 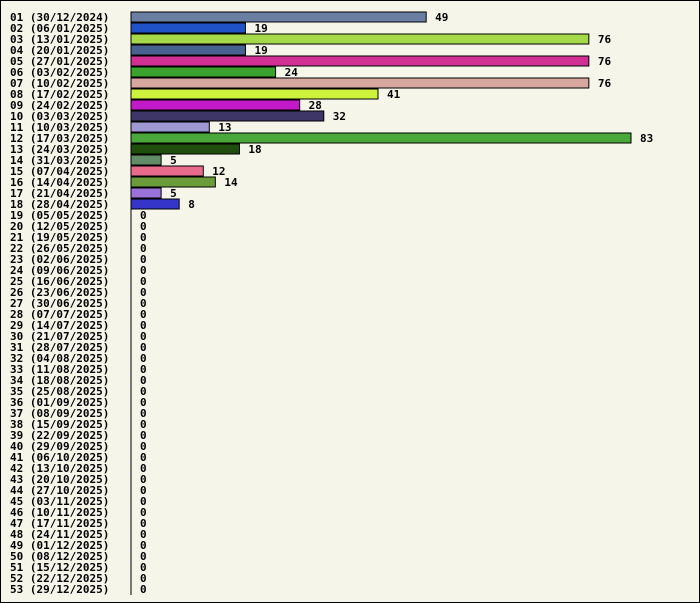 What do you see at coordinates (315, 105) in the screenshot?
I see `value-label: 28` at bounding box center [315, 105].